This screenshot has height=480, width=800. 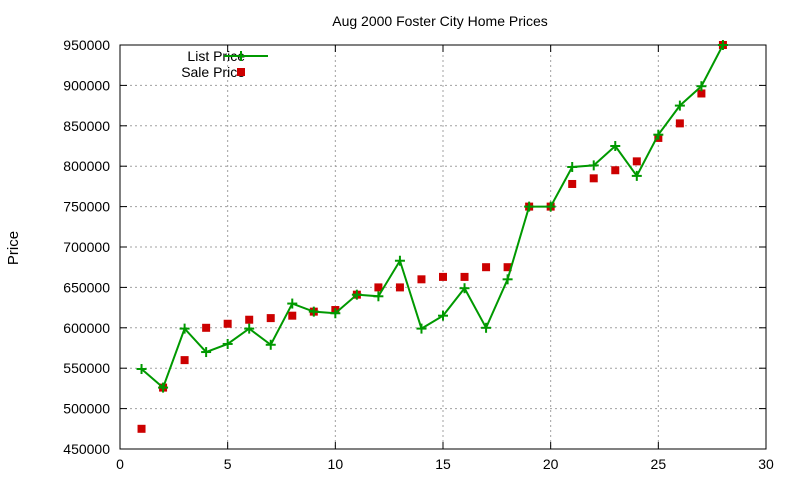 I want to click on y-tick-label: 850000, so click(x=86, y=126).